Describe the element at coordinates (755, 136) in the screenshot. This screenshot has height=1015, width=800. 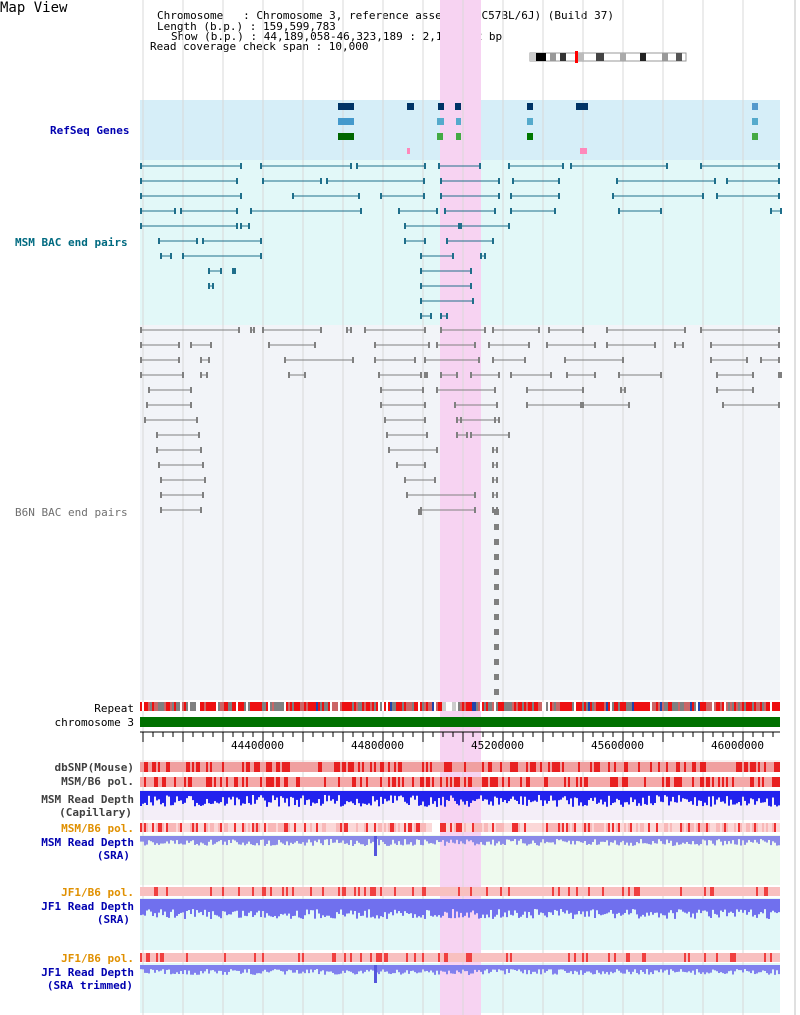
I see `refseq-gene` at that location.